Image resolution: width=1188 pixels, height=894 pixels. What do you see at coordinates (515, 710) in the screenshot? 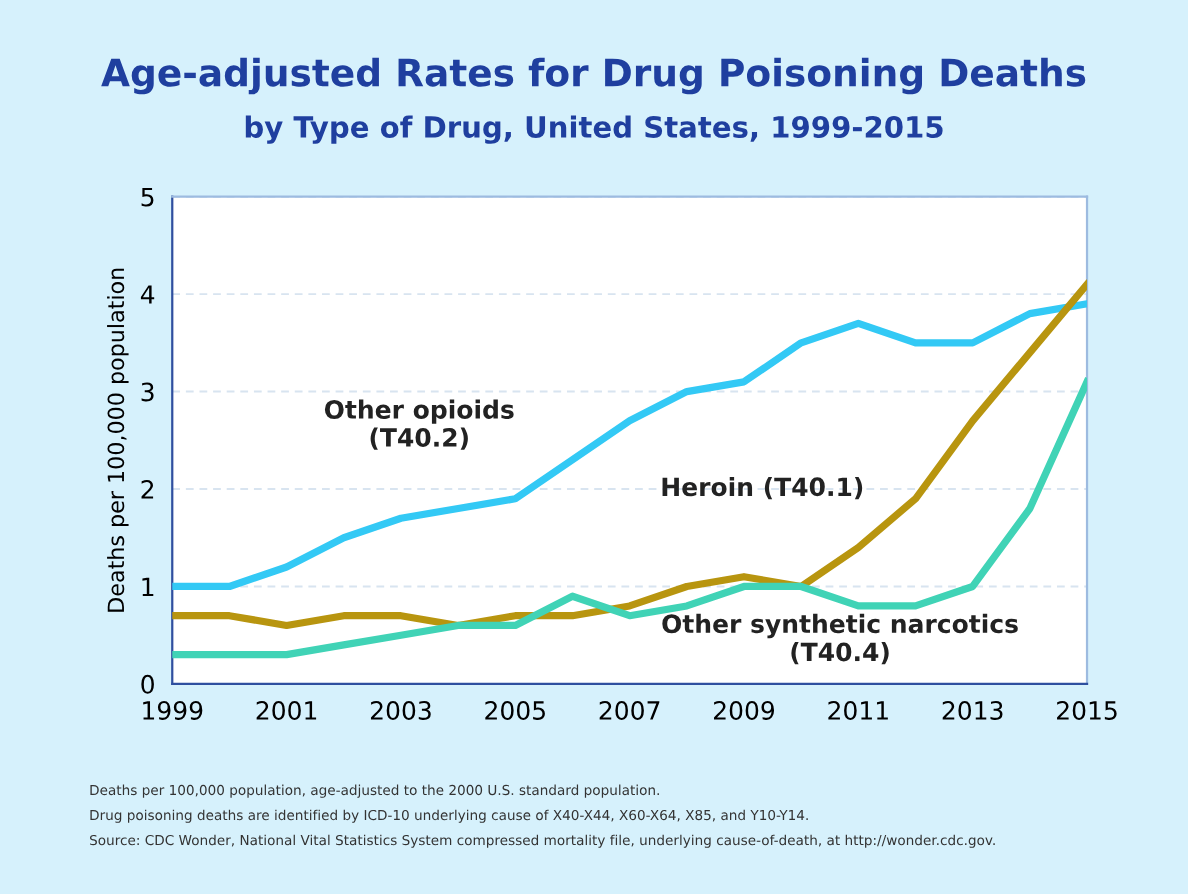
I see `x-tick-label: 2005` at bounding box center [515, 710].